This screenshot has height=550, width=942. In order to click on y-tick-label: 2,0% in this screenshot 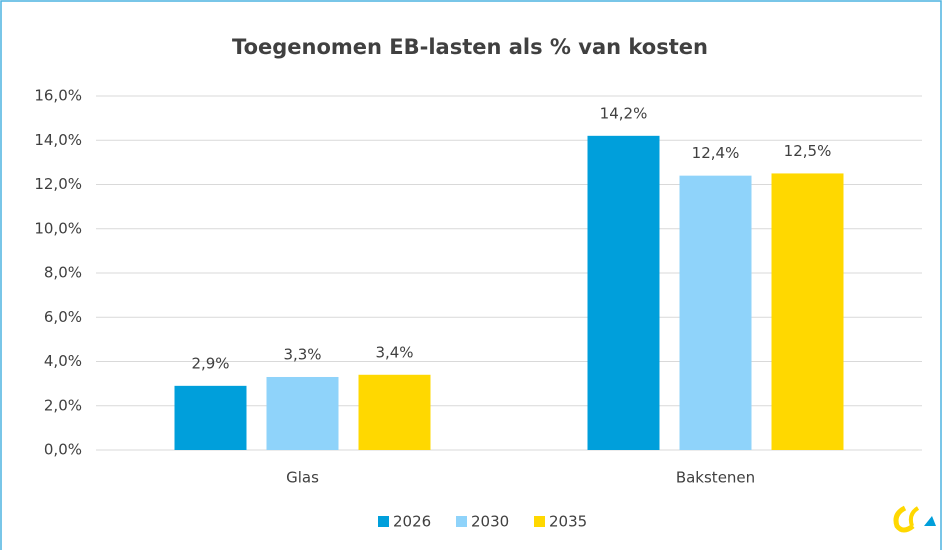, I will do `click(63, 405)`.